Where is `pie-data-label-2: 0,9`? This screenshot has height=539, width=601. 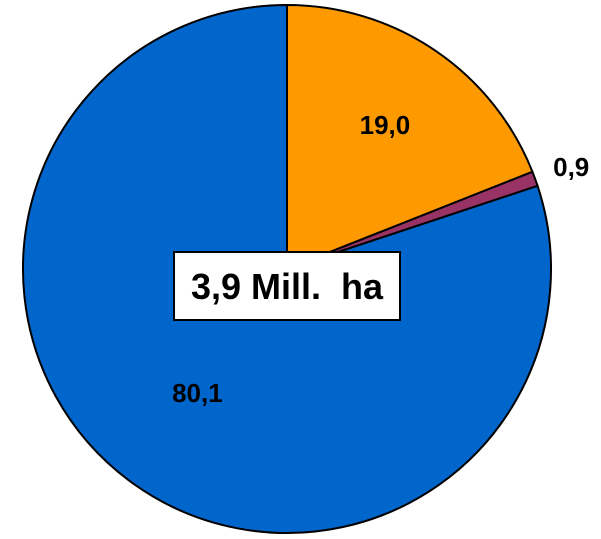 pie-data-label-2: 0,9 is located at coordinates (571, 167).